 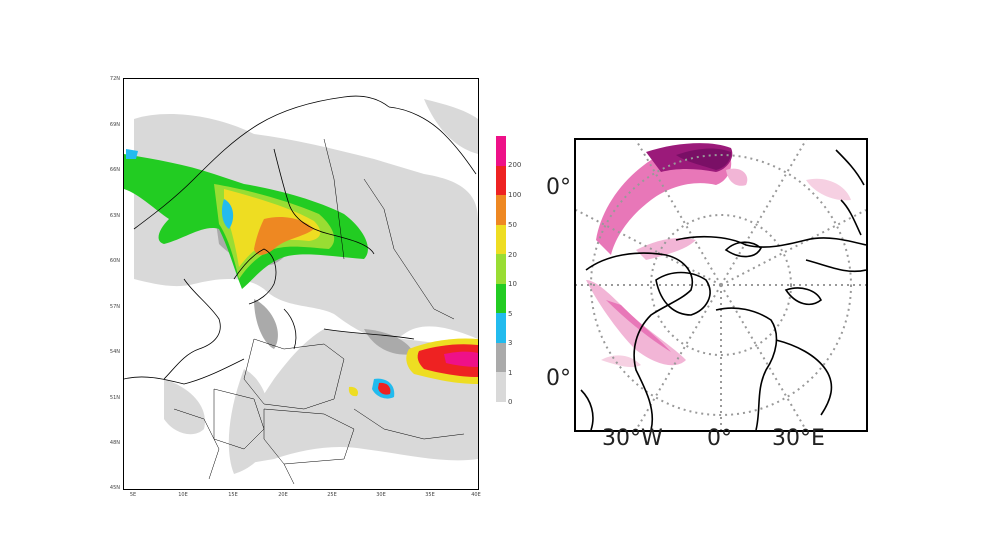 I want to click on lon-label: 30°E, so click(x=798, y=438).